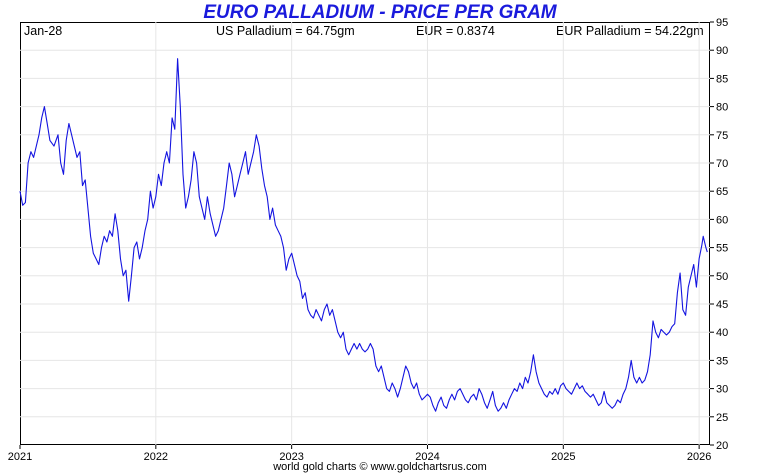 The width and height of the screenshot is (760, 475). What do you see at coordinates (699, 457) in the screenshot?
I see `x-tick-label: 2026` at bounding box center [699, 457].